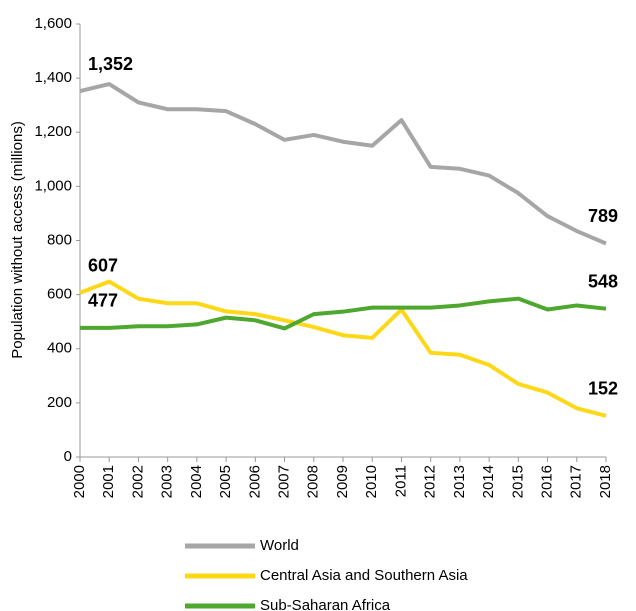 Image resolution: width=636 pixels, height=611 pixels. I want to click on y-tick-label: 800, so click(59, 239).